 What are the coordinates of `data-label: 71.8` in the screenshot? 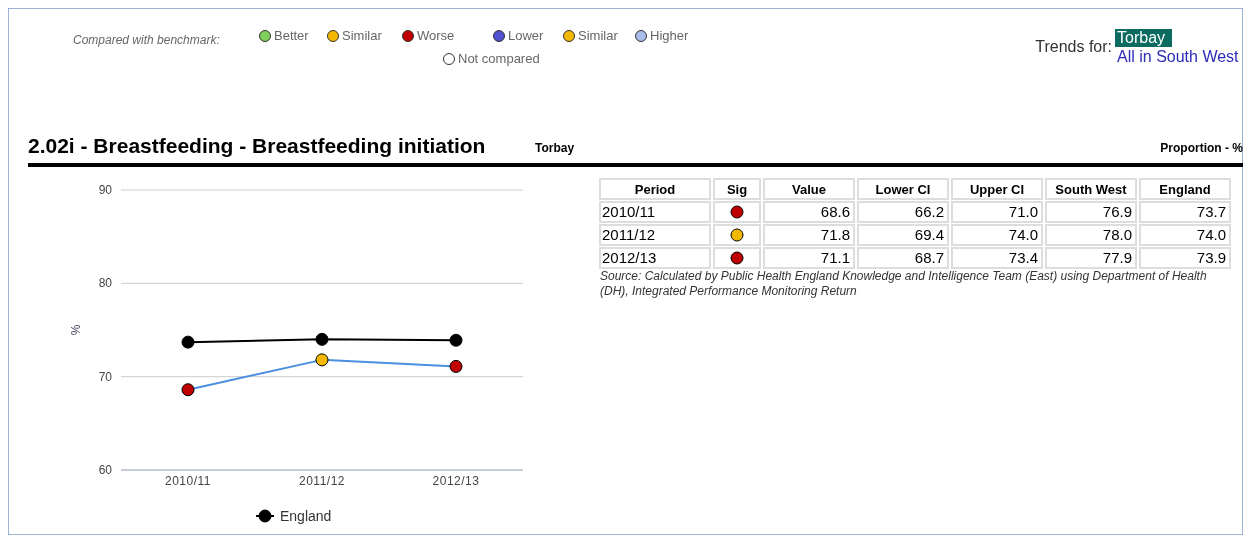 It's located at (835, 234).